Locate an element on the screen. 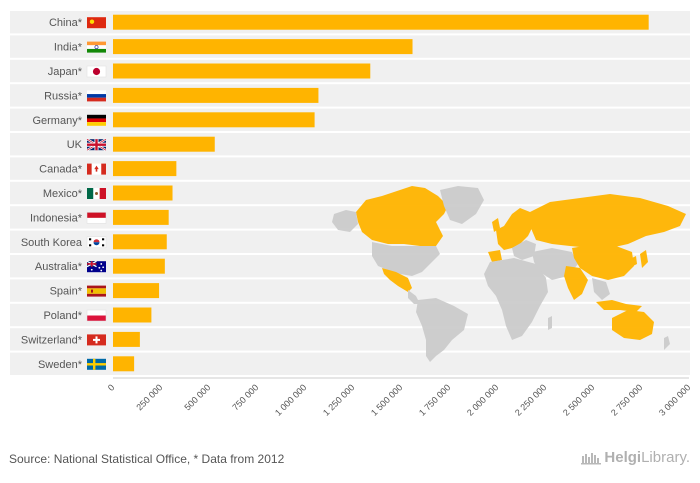 The image size is (700, 483). category-label: India* is located at coordinates (68, 48).